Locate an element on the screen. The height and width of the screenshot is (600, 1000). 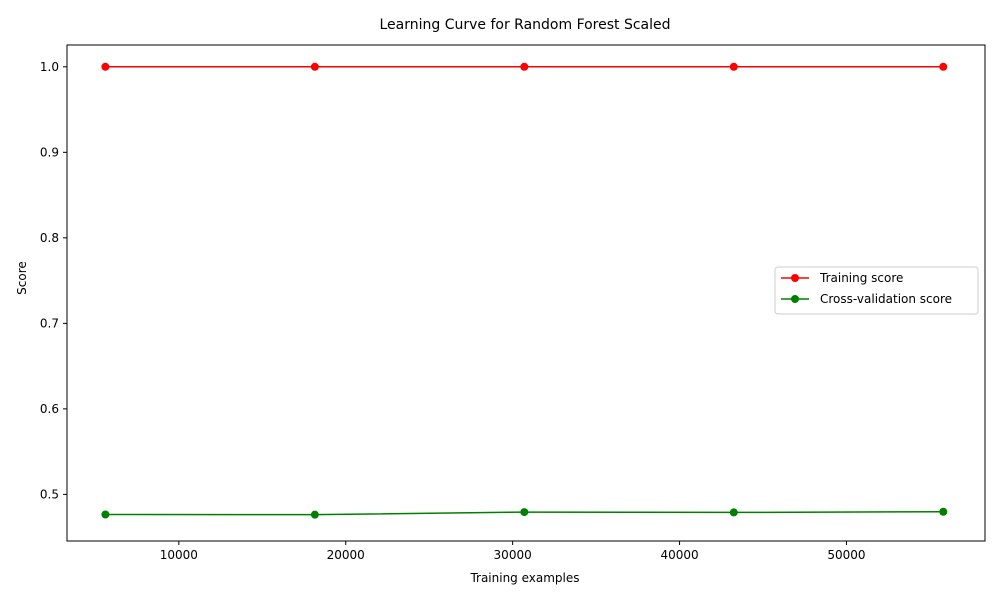
legend-marker-training is located at coordinates (795, 278).